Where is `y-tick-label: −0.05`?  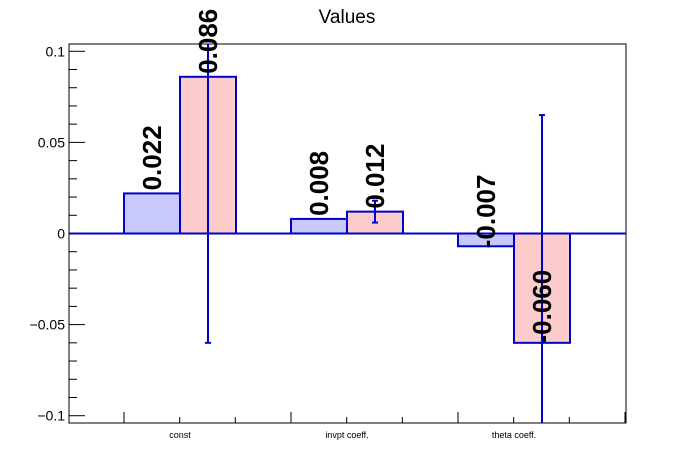 y-tick-label: −0.05 is located at coordinates (48, 325).